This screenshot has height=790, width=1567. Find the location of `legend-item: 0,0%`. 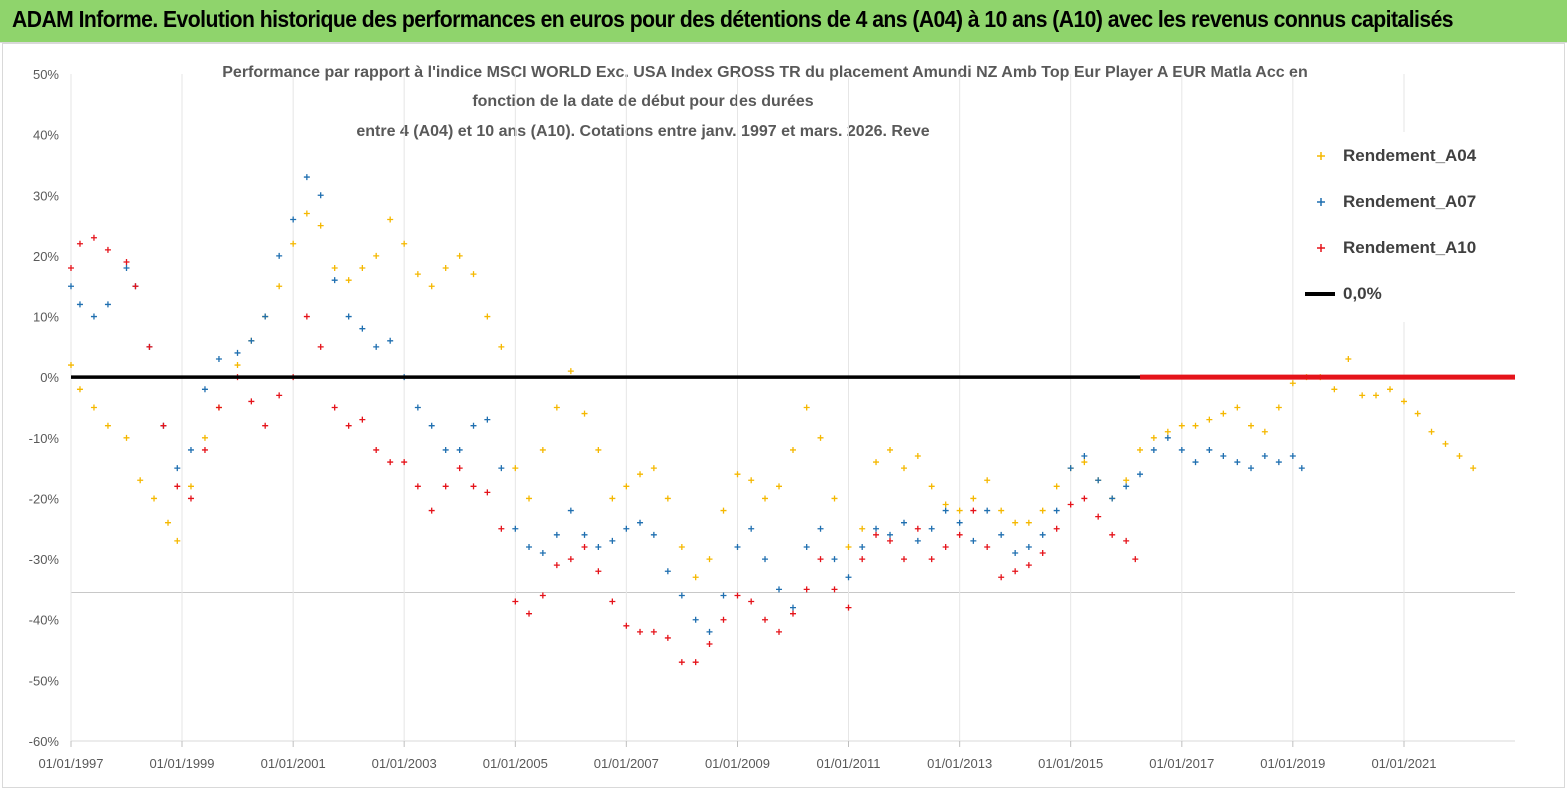

legend-item: 0,0% is located at coordinates (1343, 293).